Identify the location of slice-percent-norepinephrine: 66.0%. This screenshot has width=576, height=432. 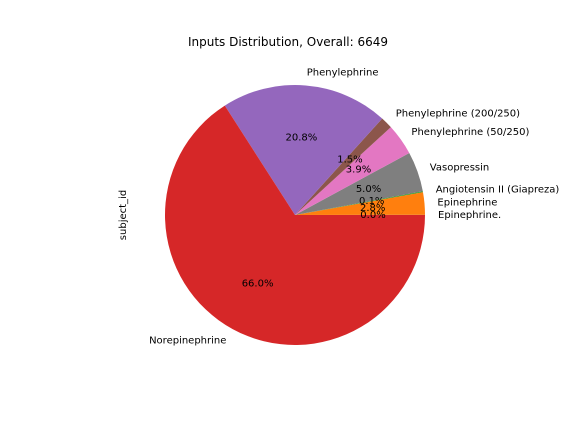
(258, 283).